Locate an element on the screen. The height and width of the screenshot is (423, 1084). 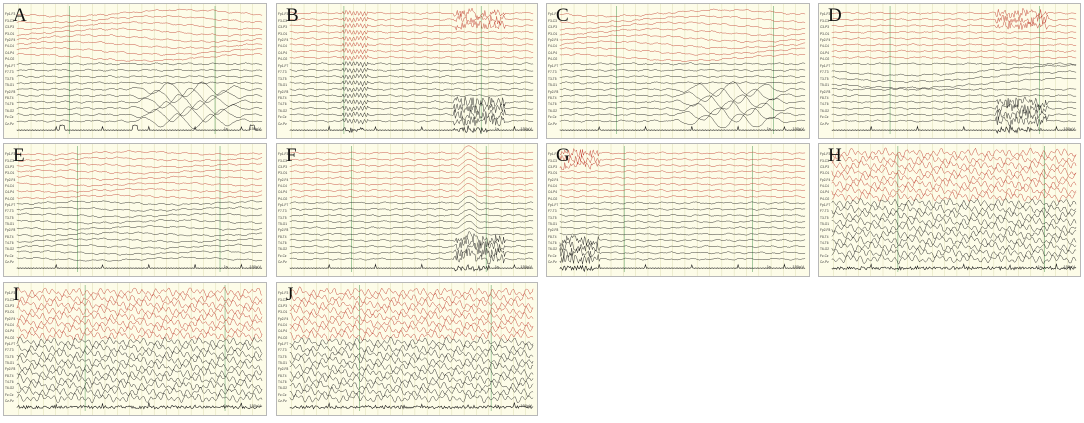
amplitude-scale-label: 150μV is located at coordinates (526, 266).